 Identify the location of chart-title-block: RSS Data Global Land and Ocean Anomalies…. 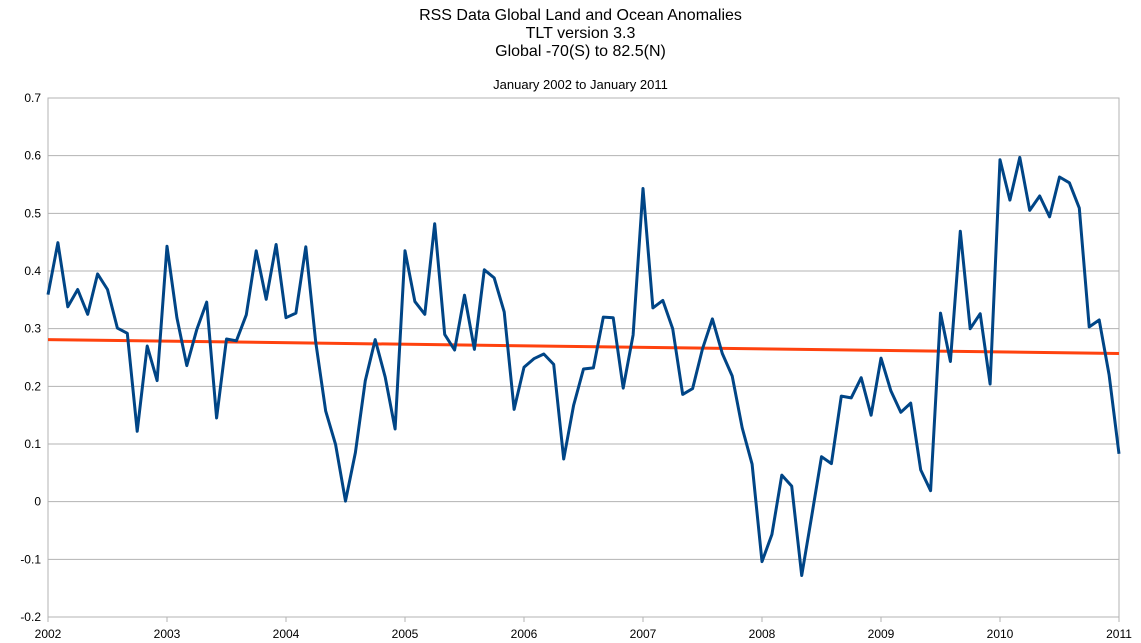
(570, 34).